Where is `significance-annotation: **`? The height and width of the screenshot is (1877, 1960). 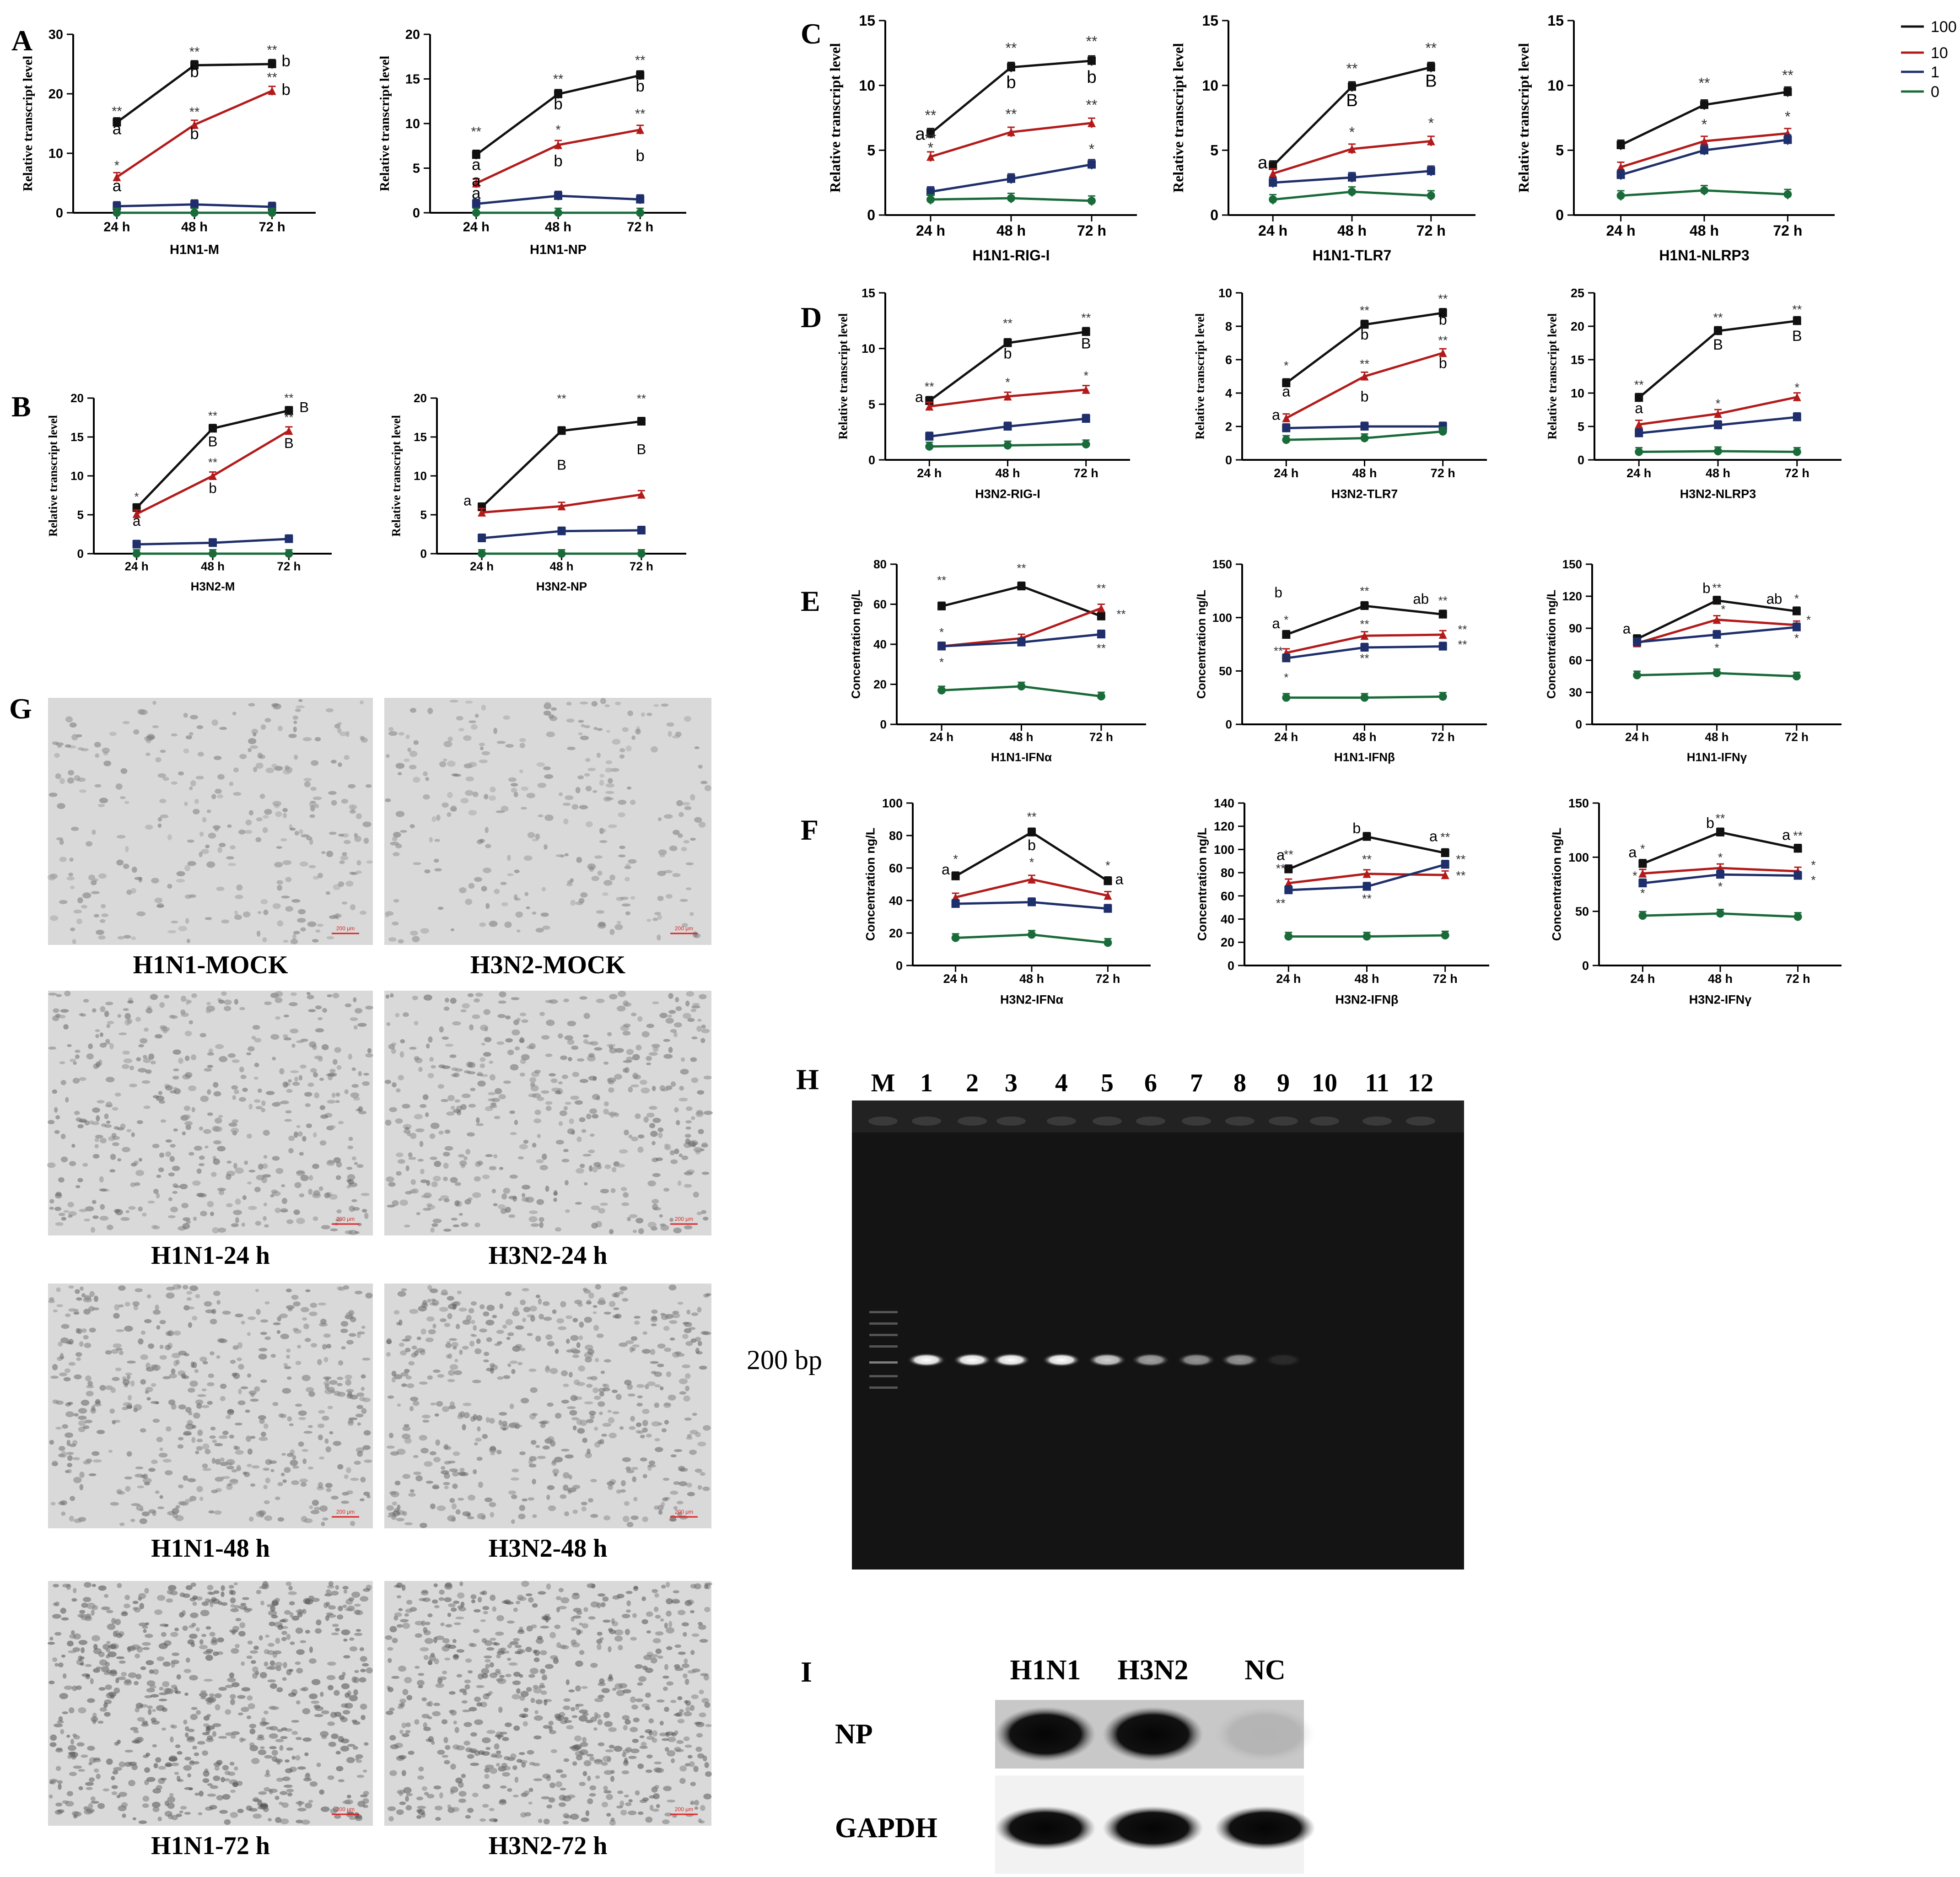 significance-annotation: ** is located at coordinates (1281, 868).